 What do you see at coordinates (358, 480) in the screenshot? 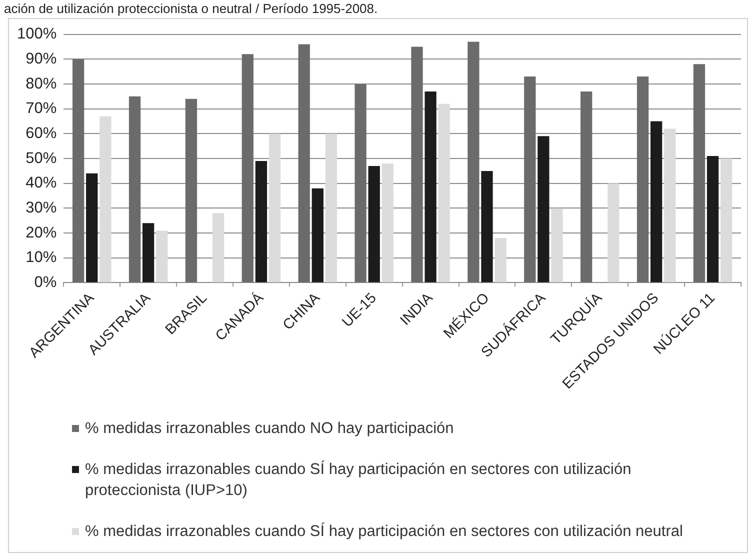
I see `legend-label: % medidas irrazonables cuando SÍ hay participación en sectores con utilización proteccionista (IUP>10)` at bounding box center [358, 480].